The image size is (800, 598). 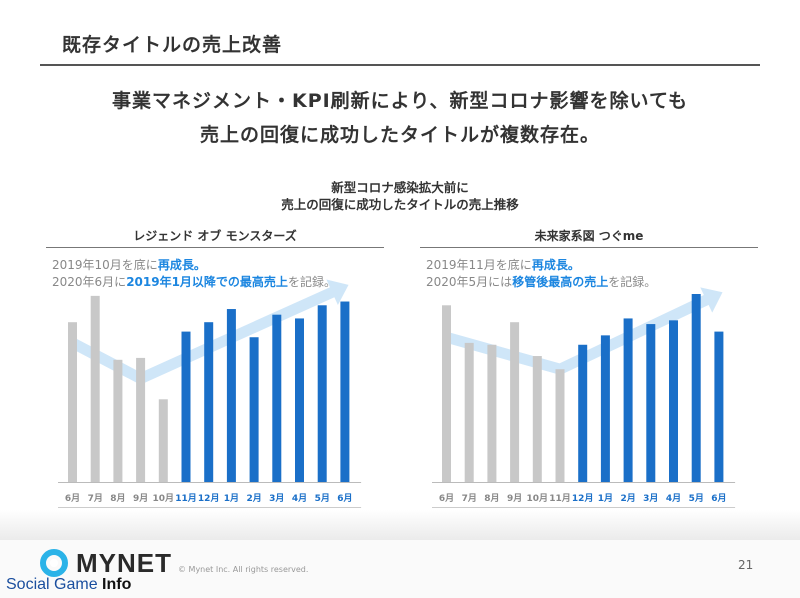 I want to click on mynet-logo-icon, so click(x=54, y=563).